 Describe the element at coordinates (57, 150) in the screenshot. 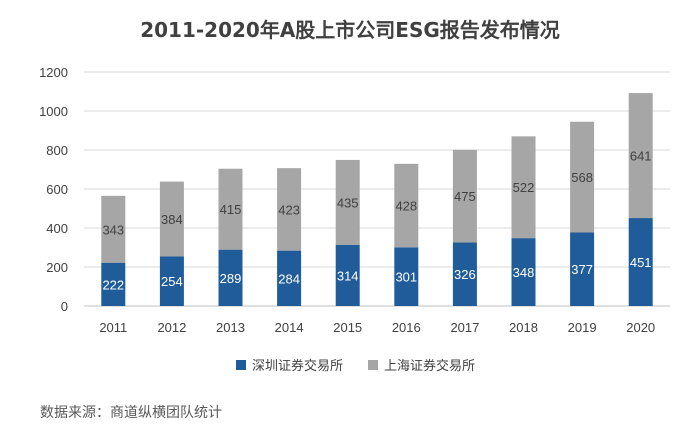

I see `y-tick-label: 800` at that location.